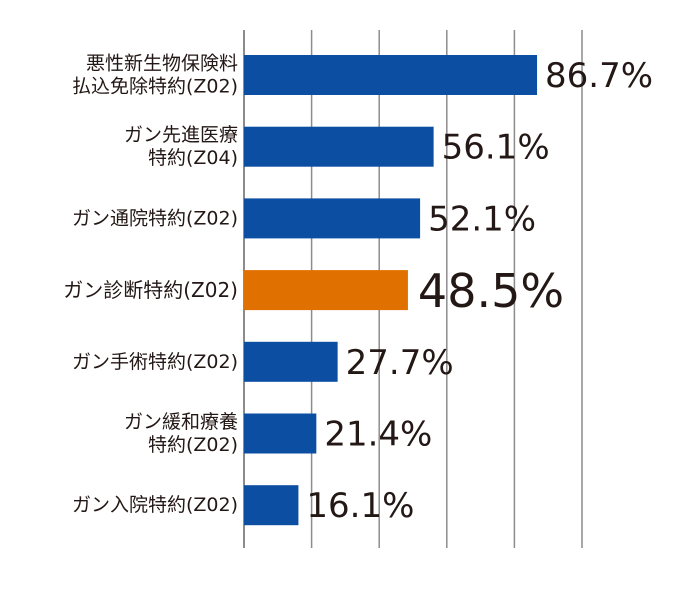  I want to click on value-label: 21.4%, so click(378, 435).